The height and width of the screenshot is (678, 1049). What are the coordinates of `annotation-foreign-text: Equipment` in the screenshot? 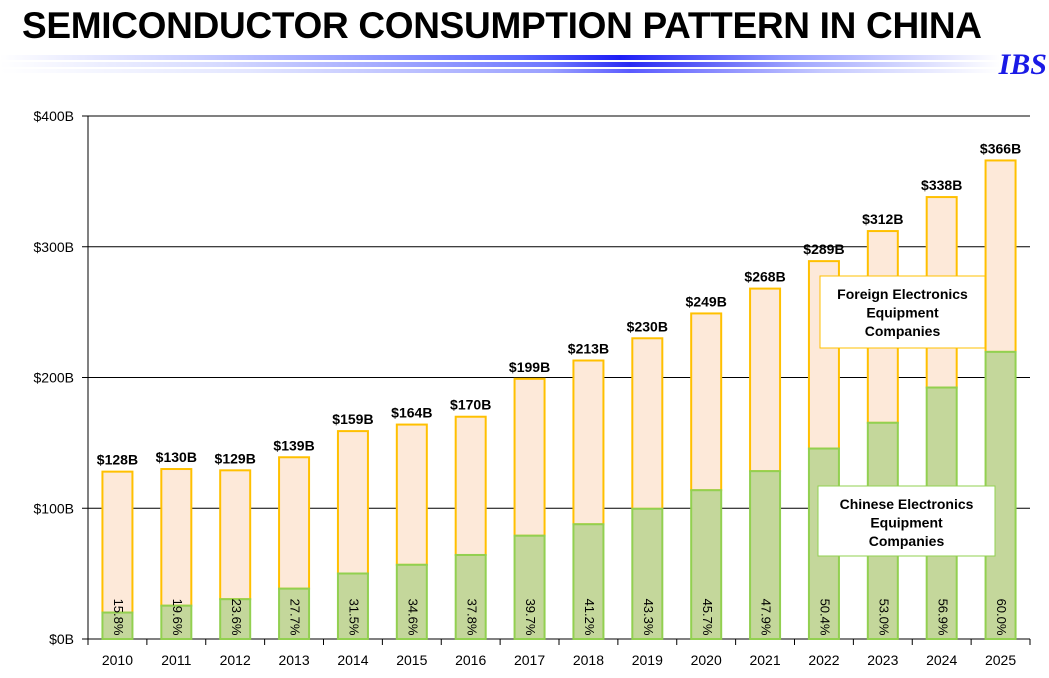 It's located at (902, 313).